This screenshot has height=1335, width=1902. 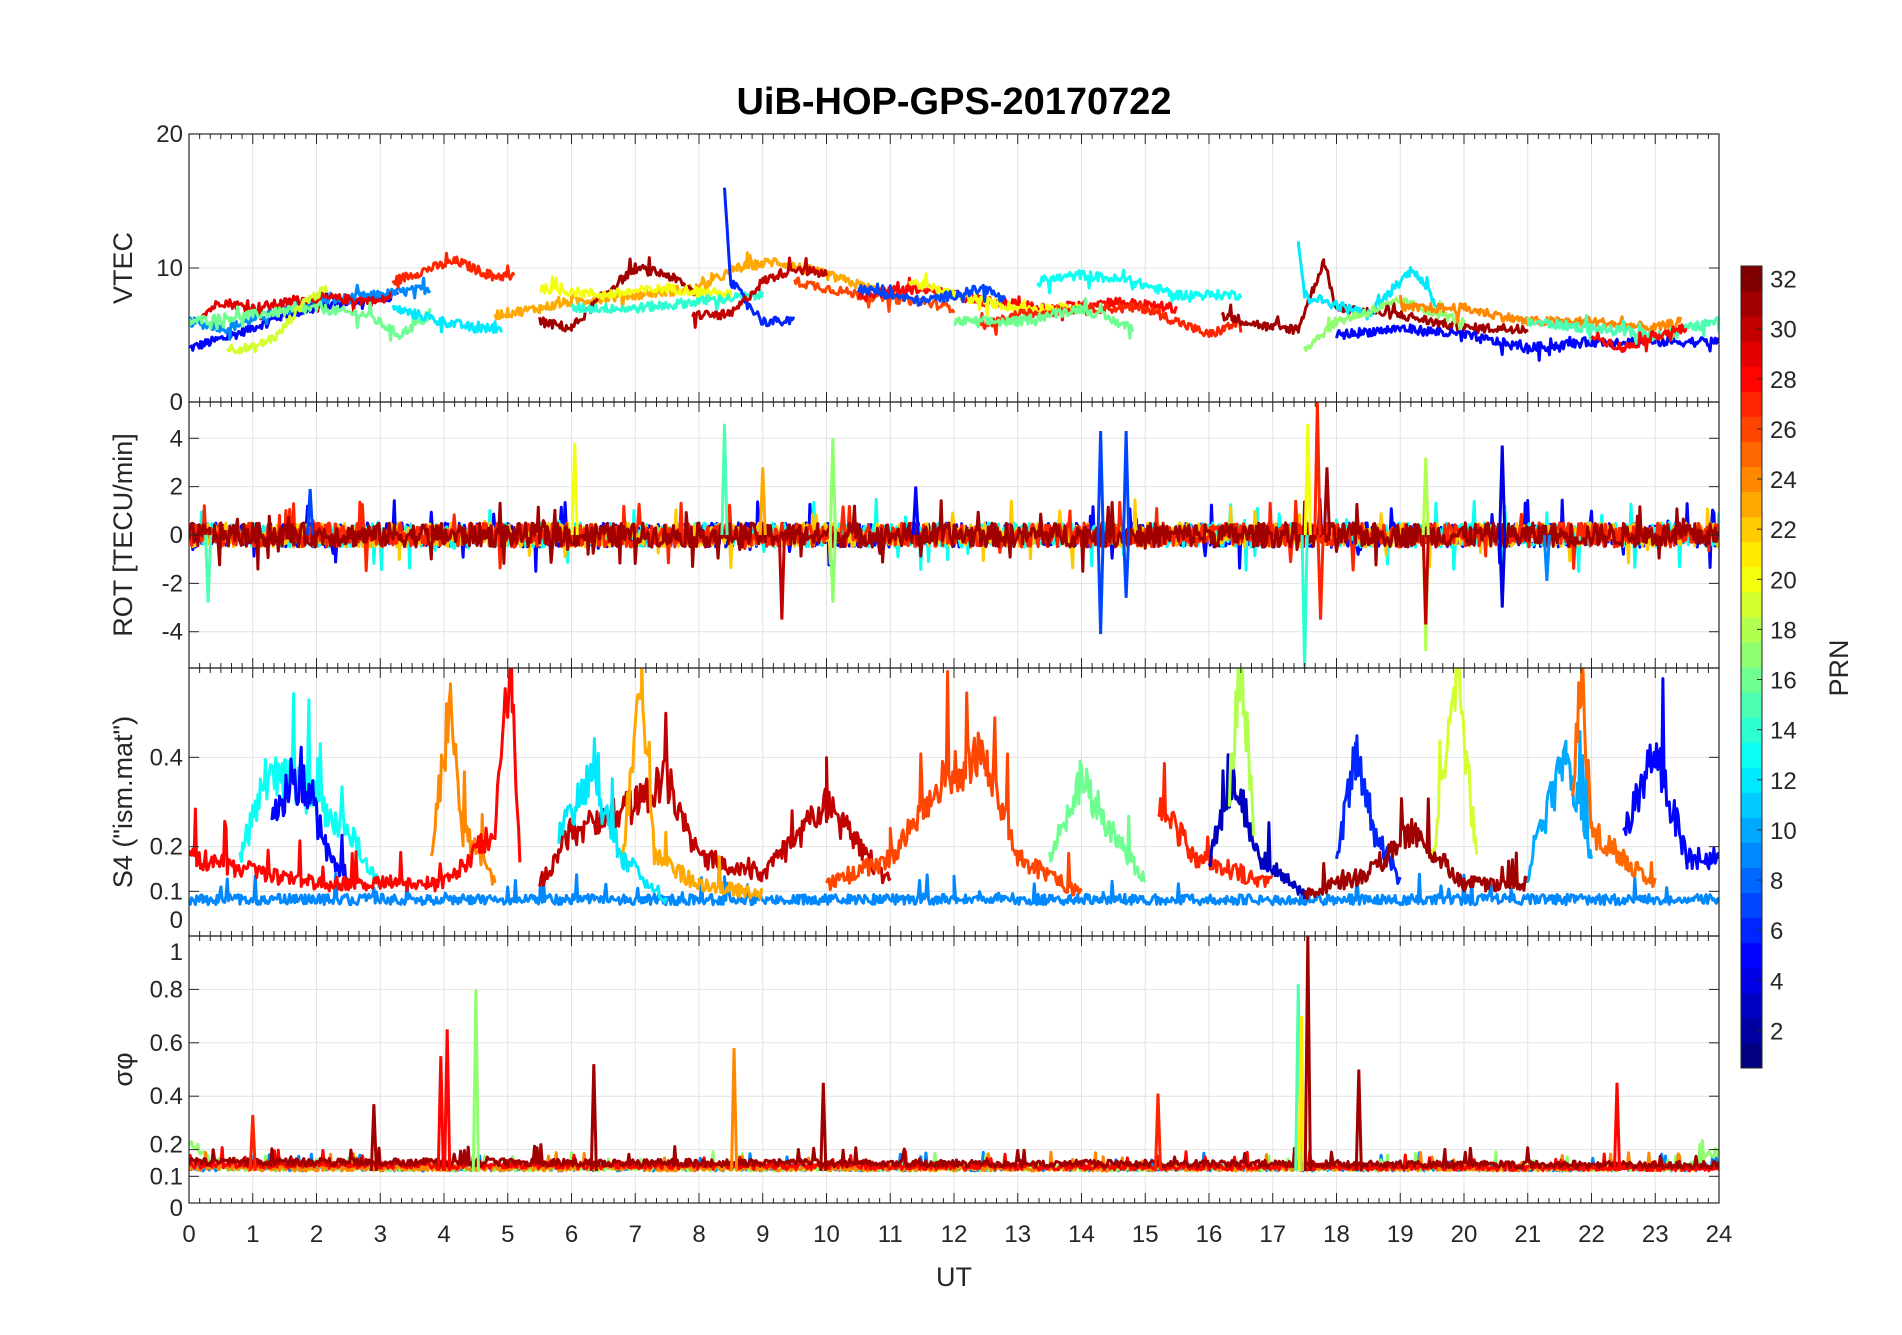 I want to click on colorbar-tick-label: 20, so click(x=1783, y=580).